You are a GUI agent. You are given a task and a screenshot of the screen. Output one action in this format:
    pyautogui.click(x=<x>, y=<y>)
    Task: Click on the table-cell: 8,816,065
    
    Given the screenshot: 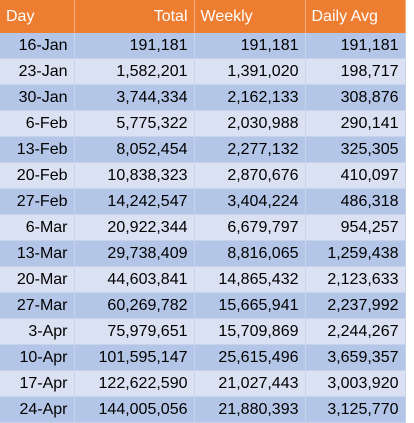 What is the action you would take?
    pyautogui.click(x=250, y=253)
    